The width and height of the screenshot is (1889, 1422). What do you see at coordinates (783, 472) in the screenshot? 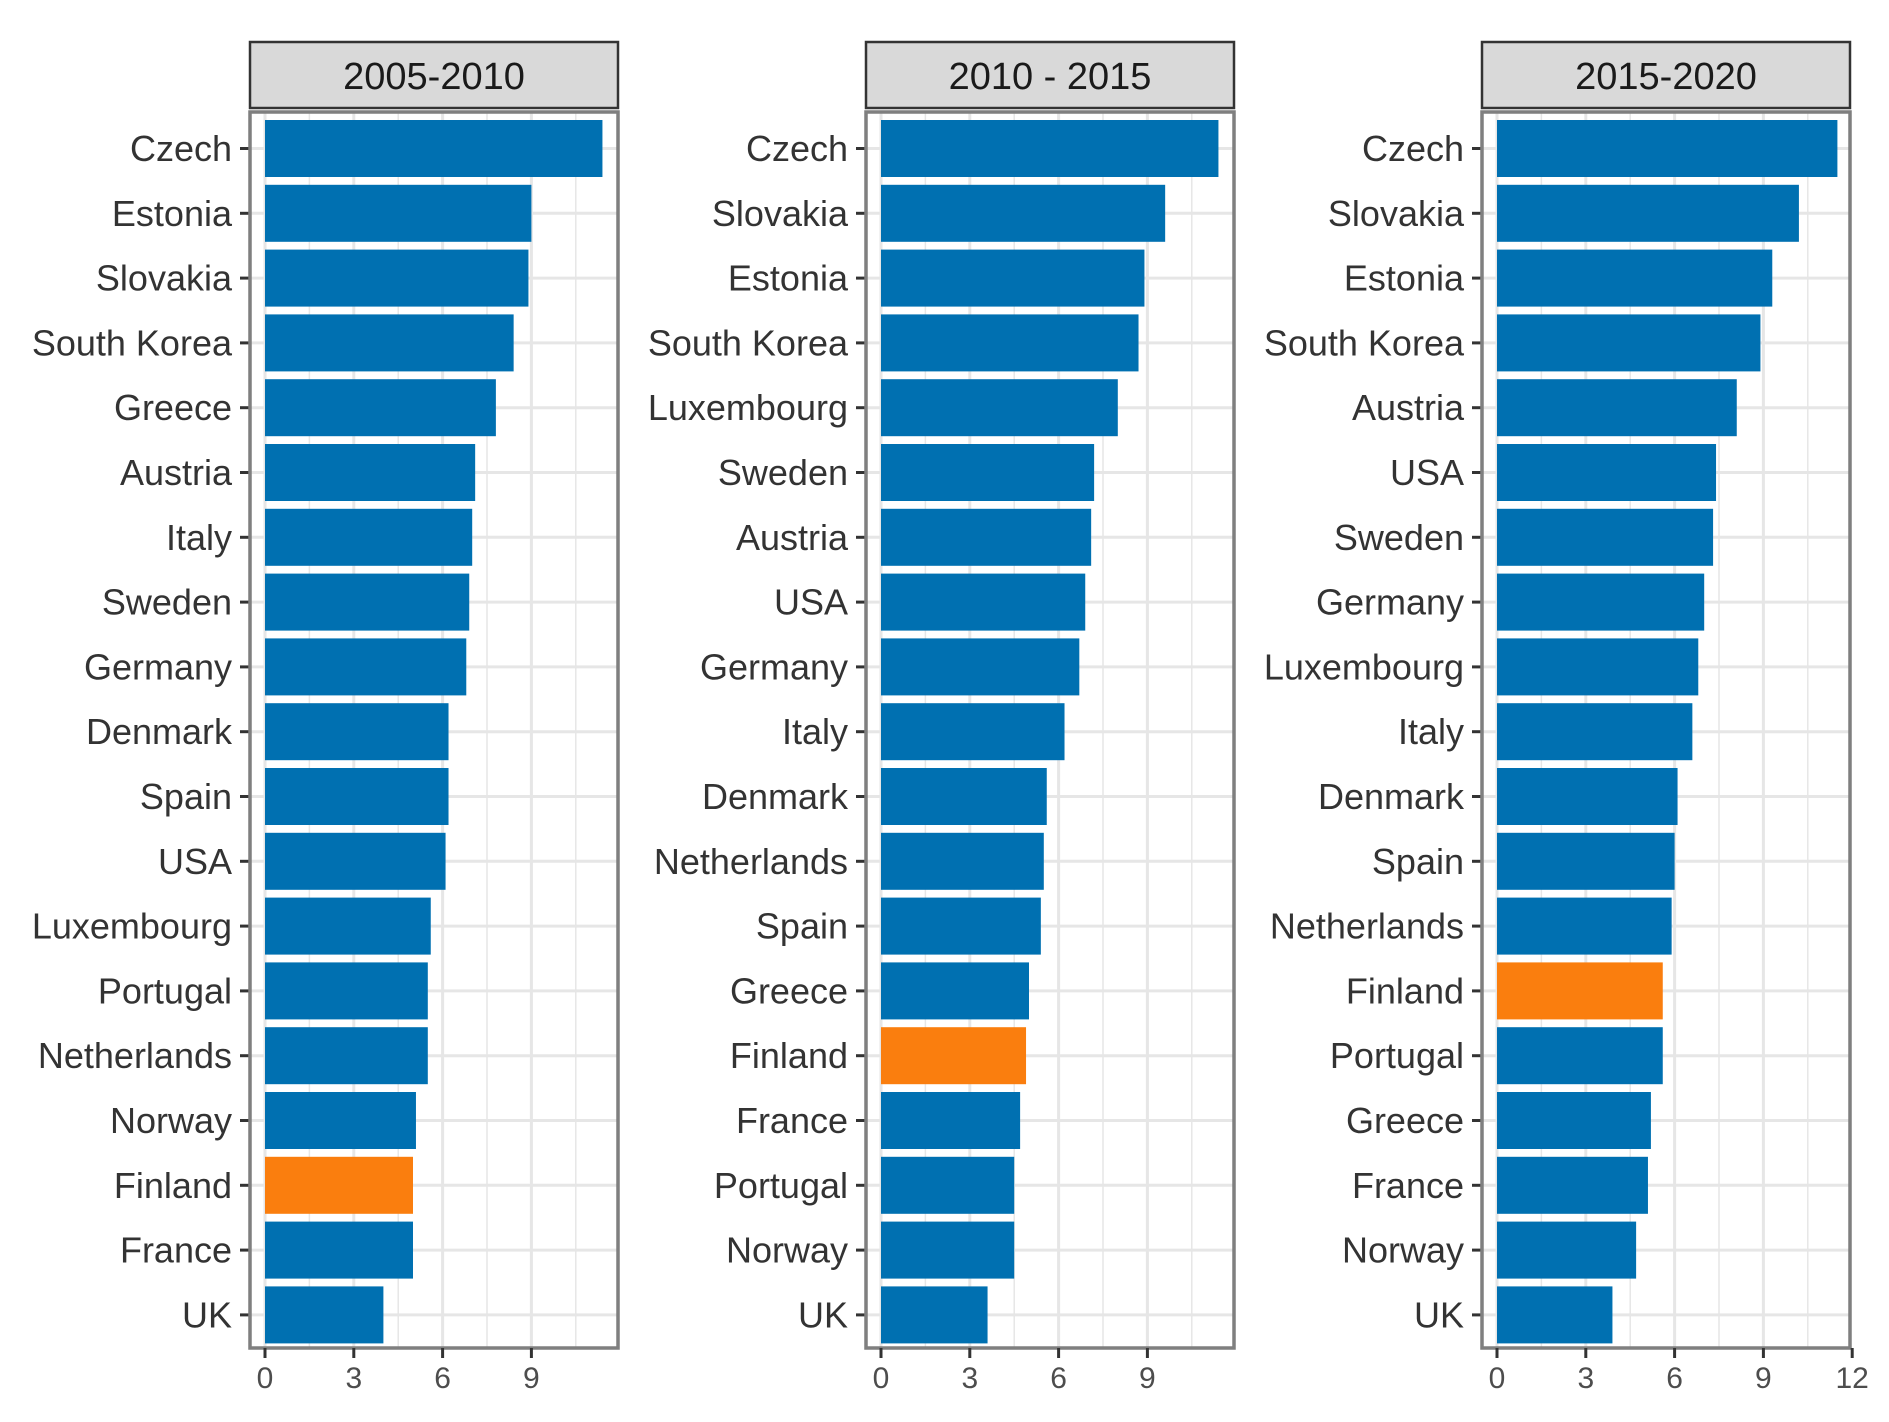
I see `category-label: Sweden` at bounding box center [783, 472].